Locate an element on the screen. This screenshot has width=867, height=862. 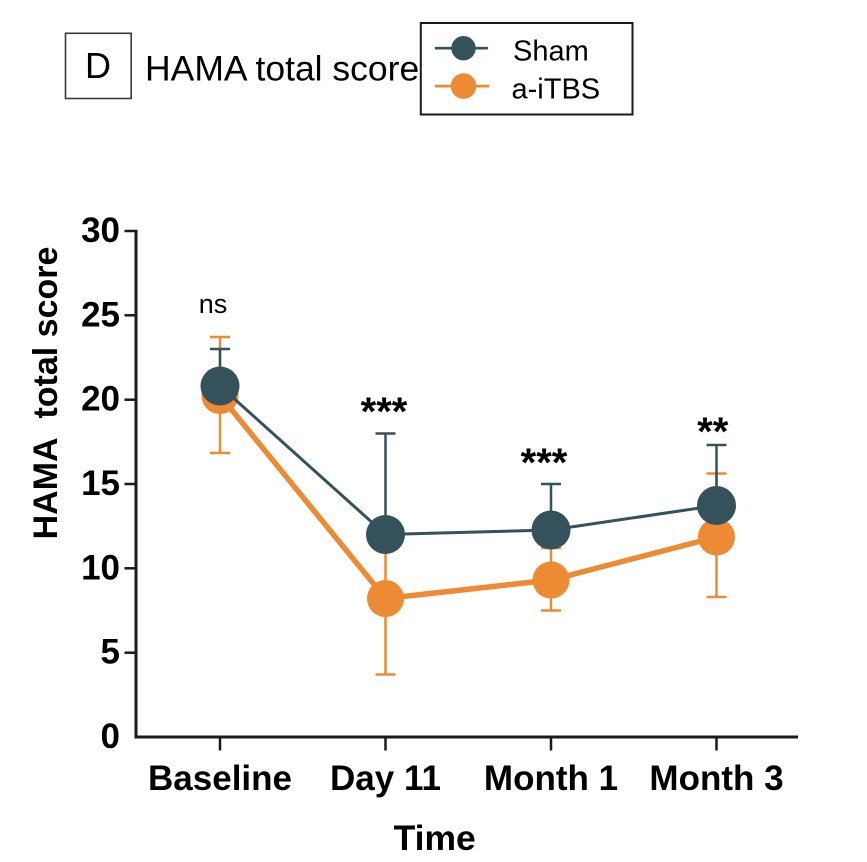
svg-text: 20 is located at coordinates (100, 399).